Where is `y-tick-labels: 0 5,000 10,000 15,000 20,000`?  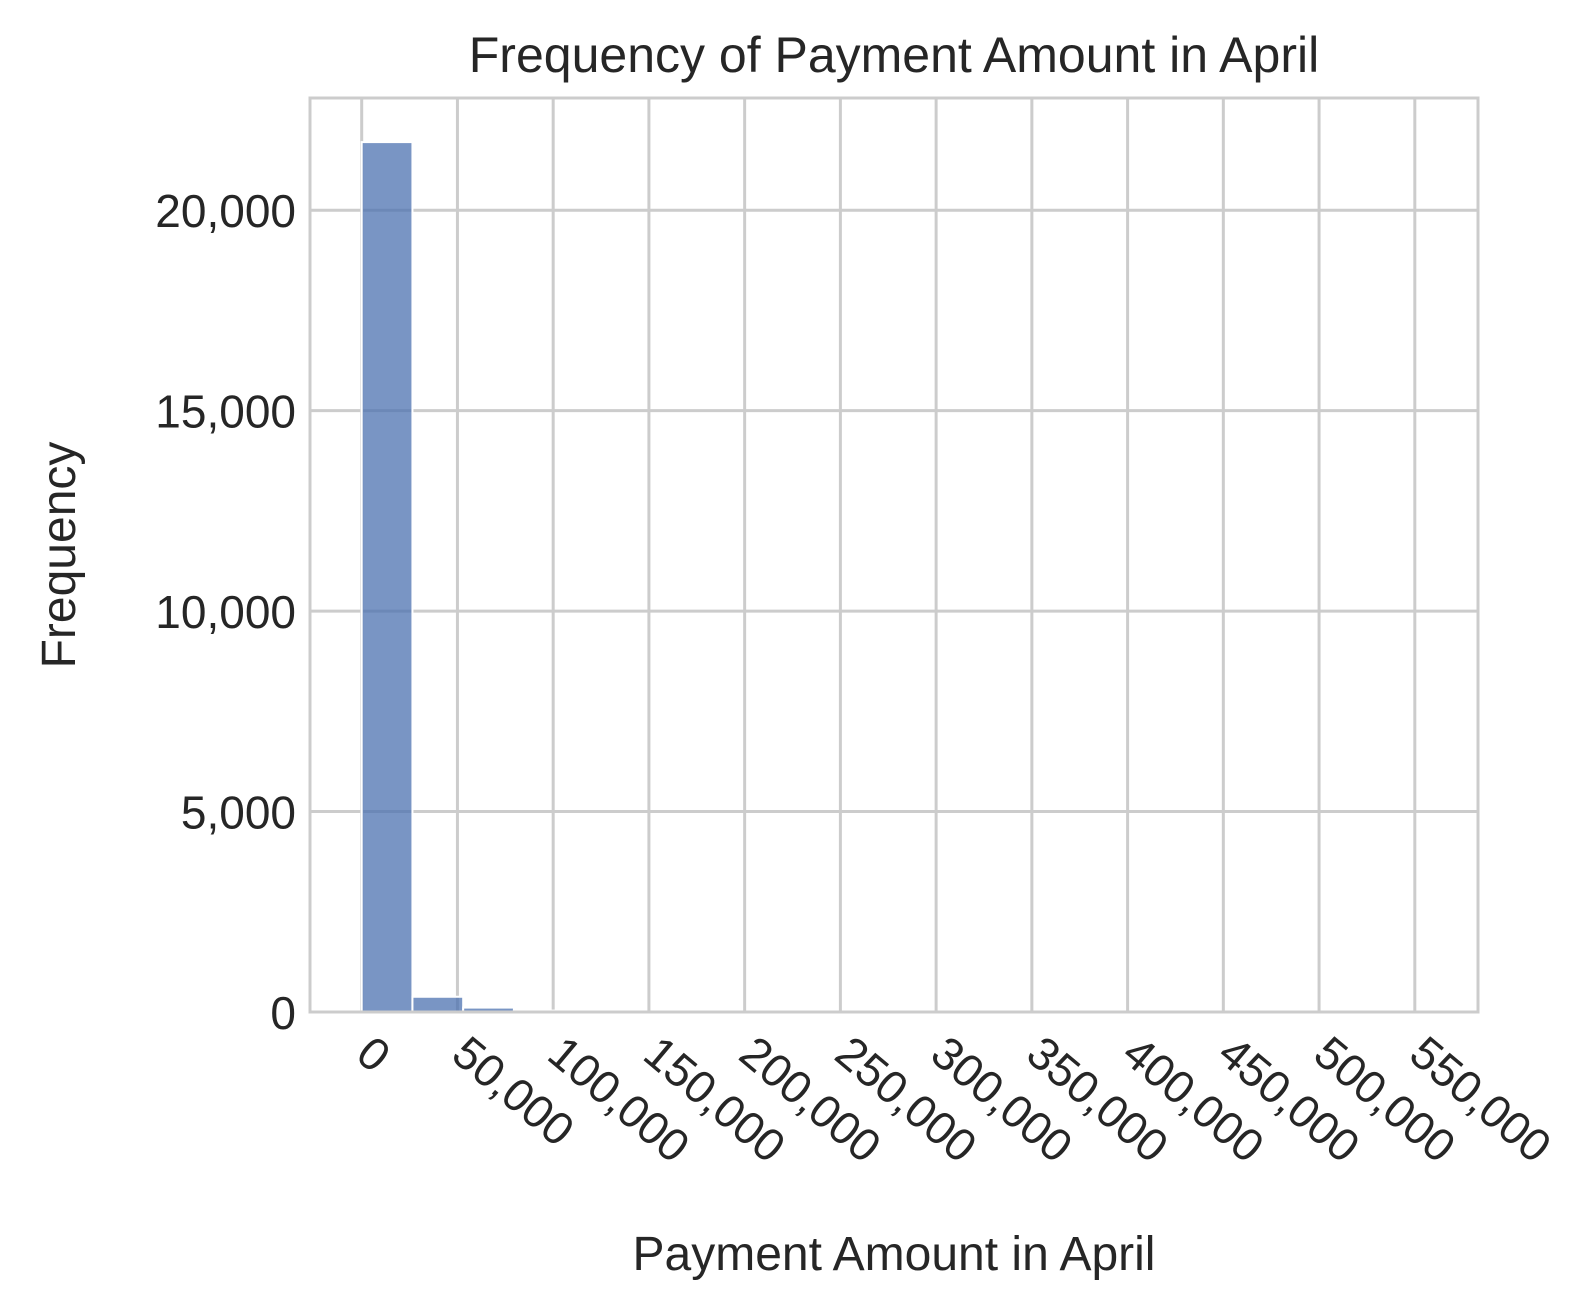 y-tick-labels: 0 5,000 10,000 15,000 20,000 is located at coordinates (225, 612).